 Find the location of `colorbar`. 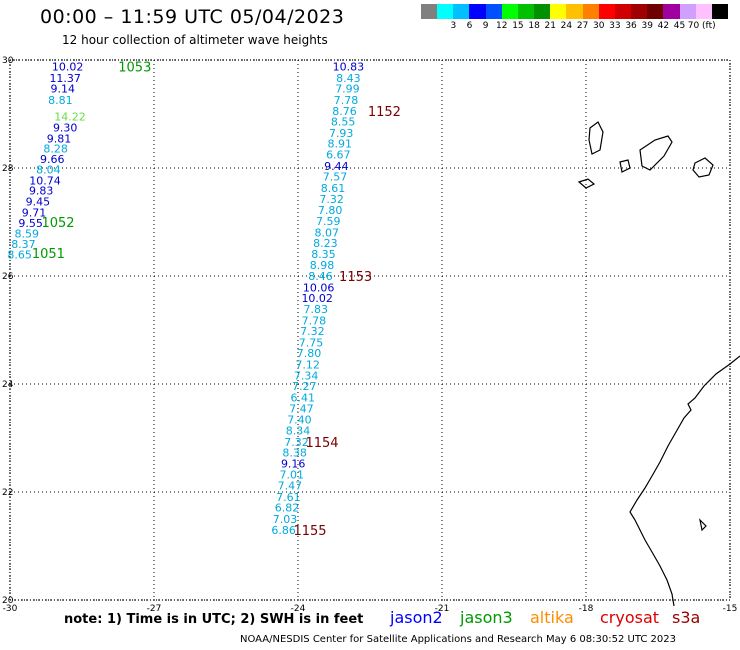

colorbar is located at coordinates (574, 12).